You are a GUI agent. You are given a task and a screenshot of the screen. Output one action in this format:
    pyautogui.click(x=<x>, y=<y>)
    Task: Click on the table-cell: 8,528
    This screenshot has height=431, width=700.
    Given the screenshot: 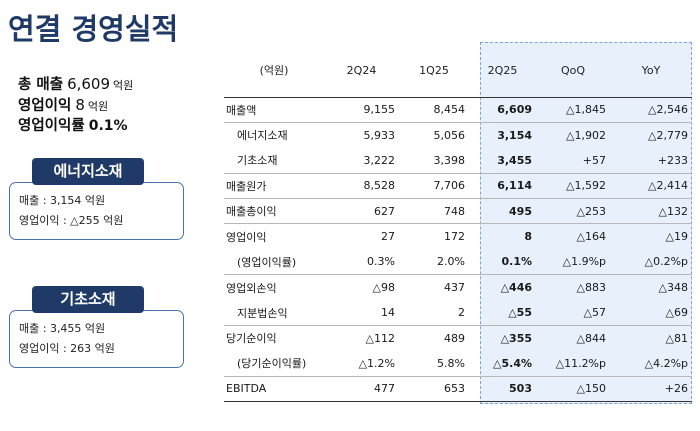 What is the action you would take?
    pyautogui.click(x=361, y=186)
    